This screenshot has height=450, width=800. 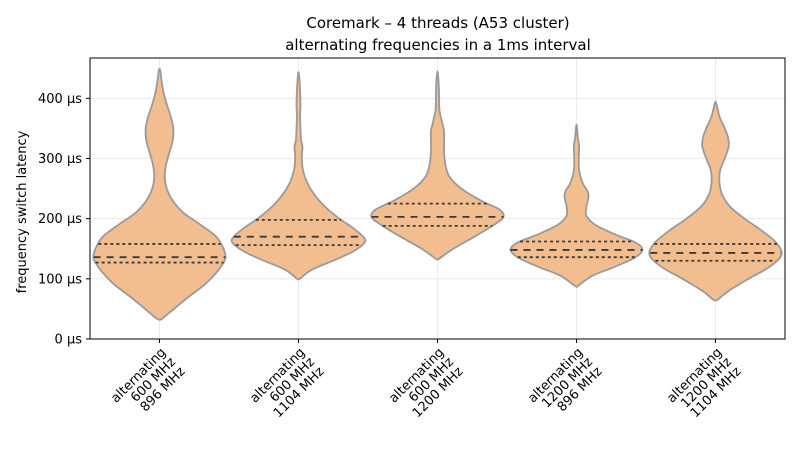 I want to click on x-tick-label: alternating1200 MHz1104 MHz, so click(x=704, y=385).